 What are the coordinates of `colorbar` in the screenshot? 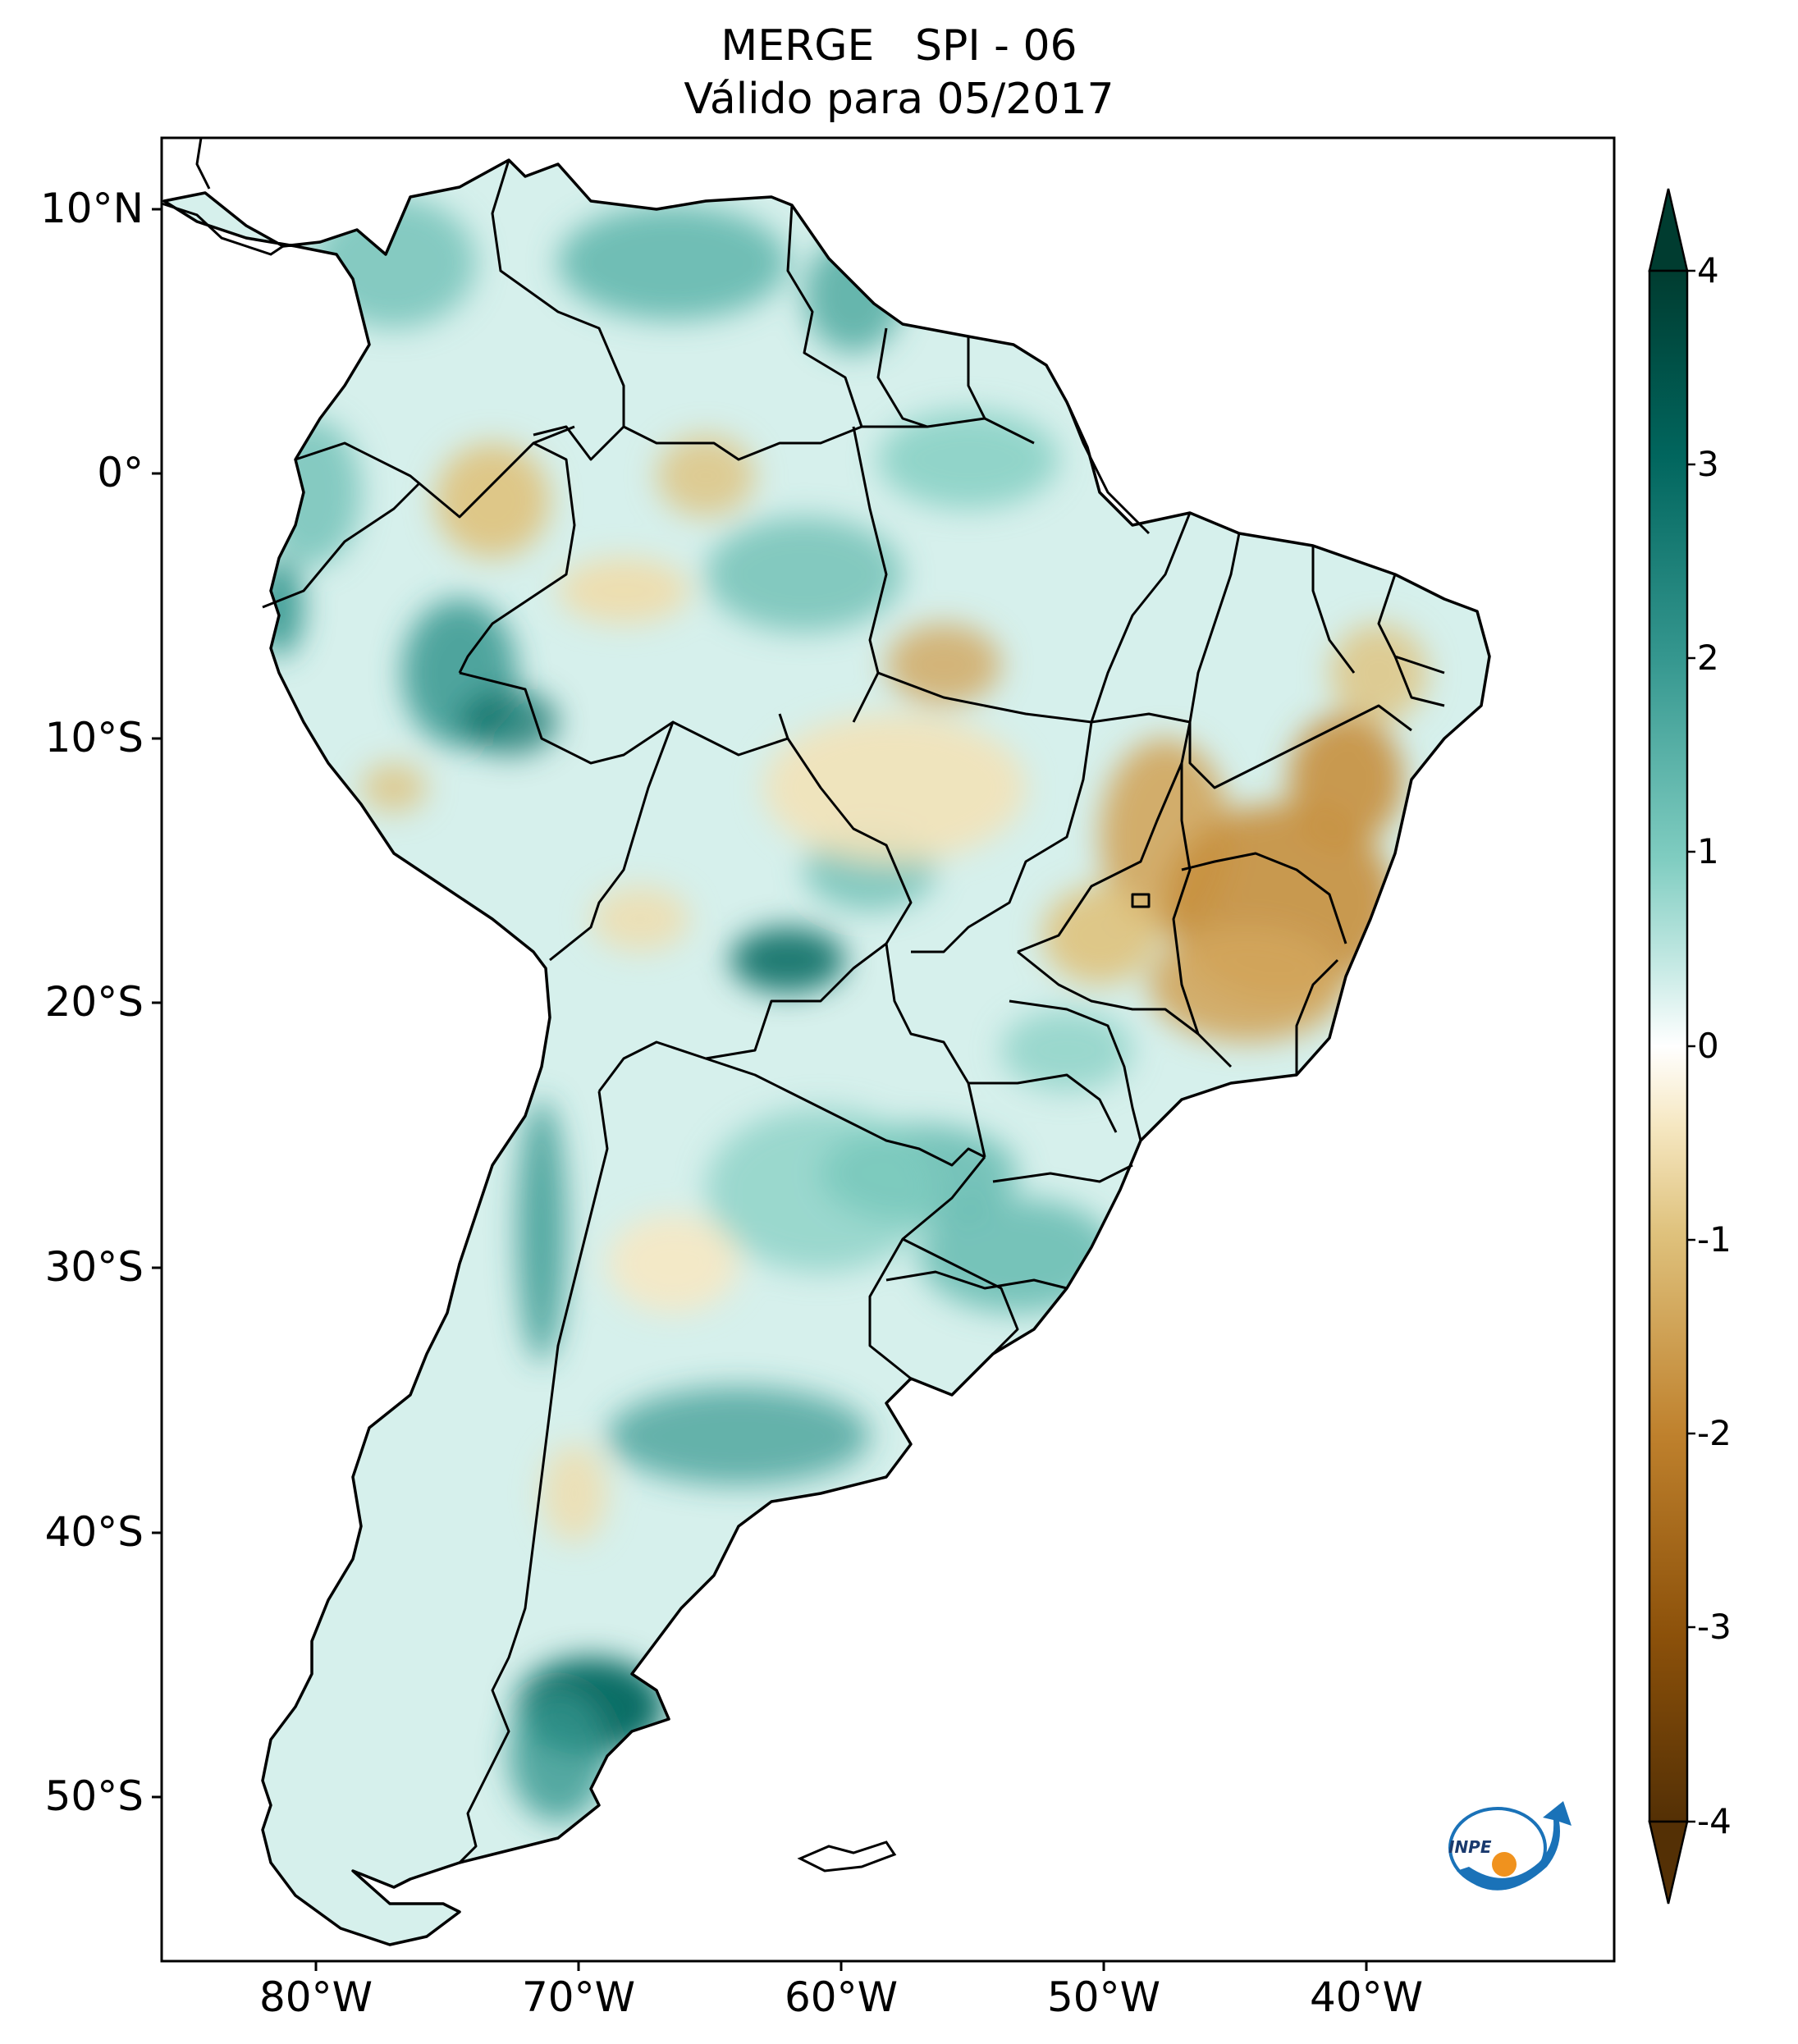 It's located at (1671, 1046).